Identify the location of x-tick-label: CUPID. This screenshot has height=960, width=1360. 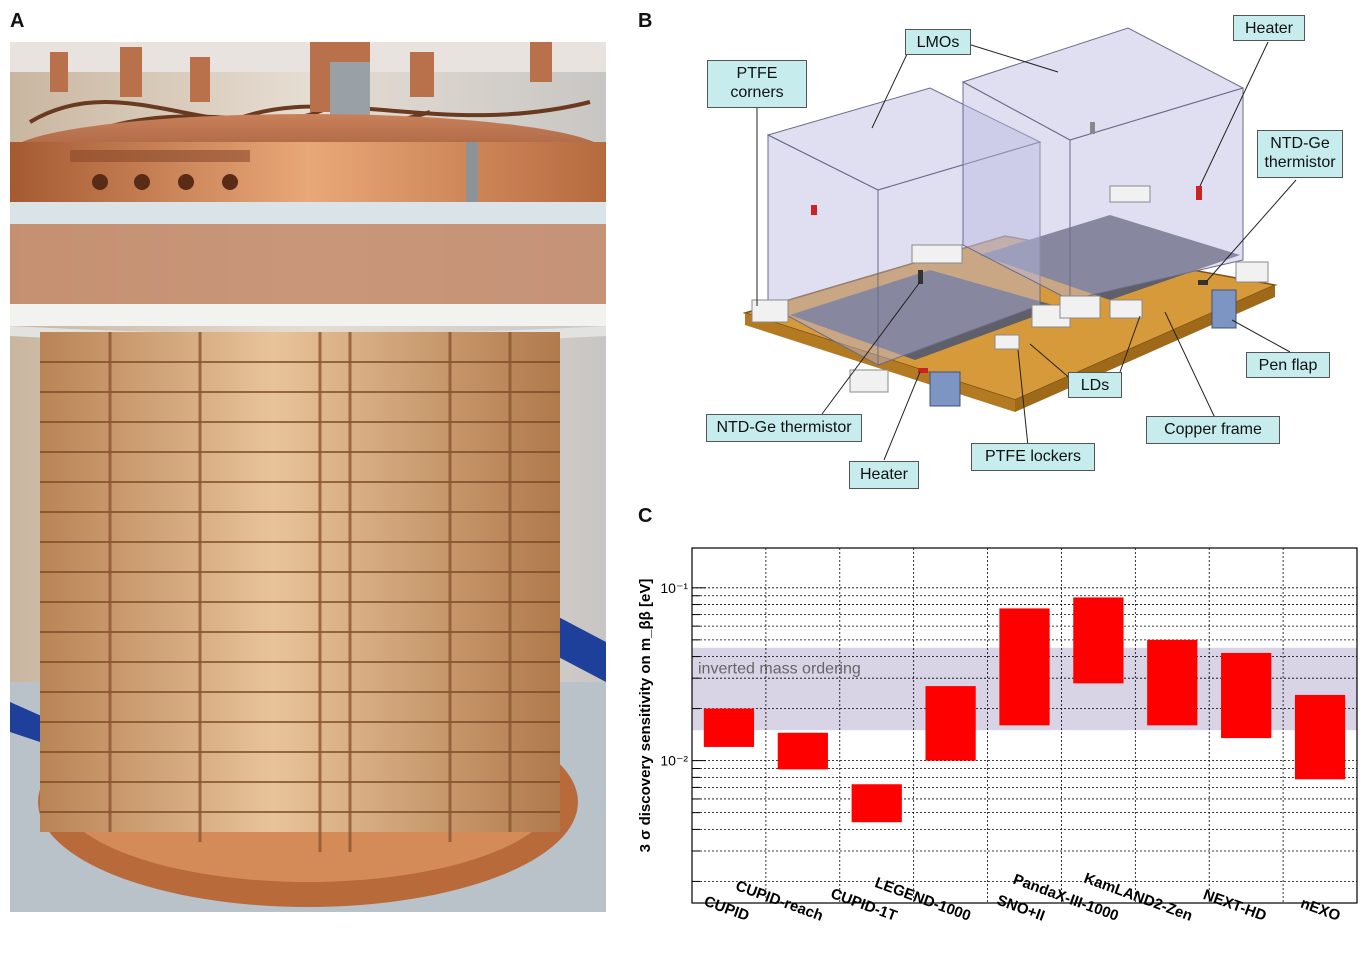
(727, 909).